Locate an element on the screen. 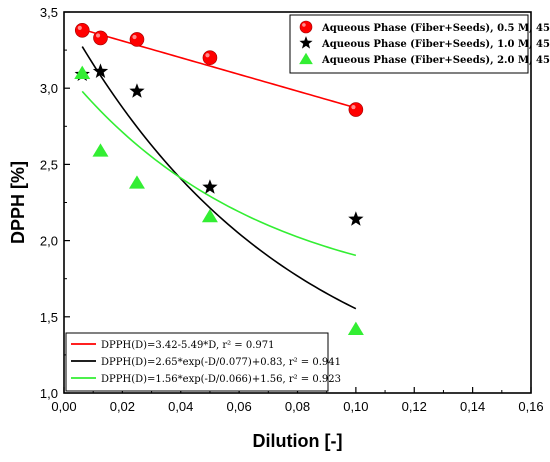 This screenshot has width=550, height=462. y-axis-title: DPPH [%] is located at coordinates (18, 202).